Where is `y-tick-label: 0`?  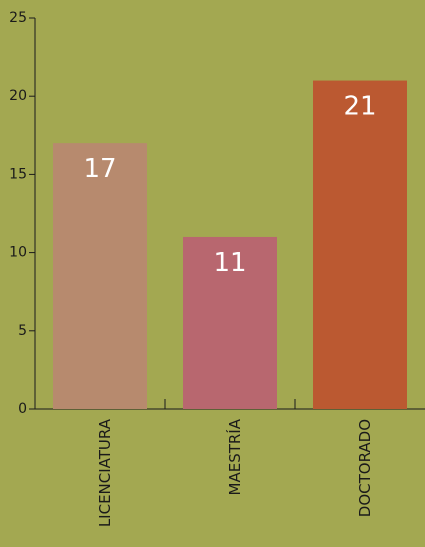
y-tick-label: 0 is located at coordinates (22, 409).